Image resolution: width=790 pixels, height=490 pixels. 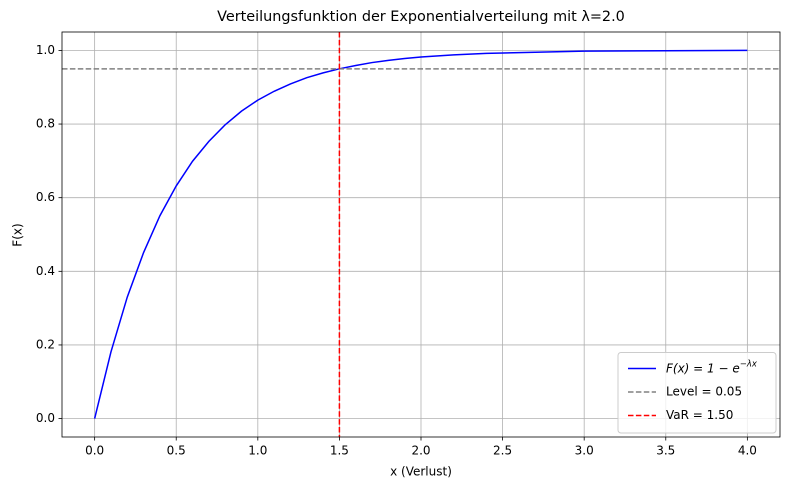 I want to click on x-tick-label: 0.0, so click(x=94, y=451).